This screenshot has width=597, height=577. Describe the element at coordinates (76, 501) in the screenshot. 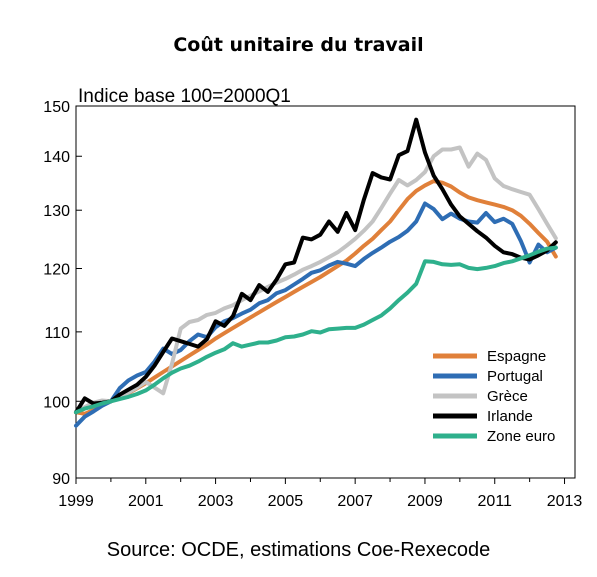

I see `x-tick-label: 1999` at that location.